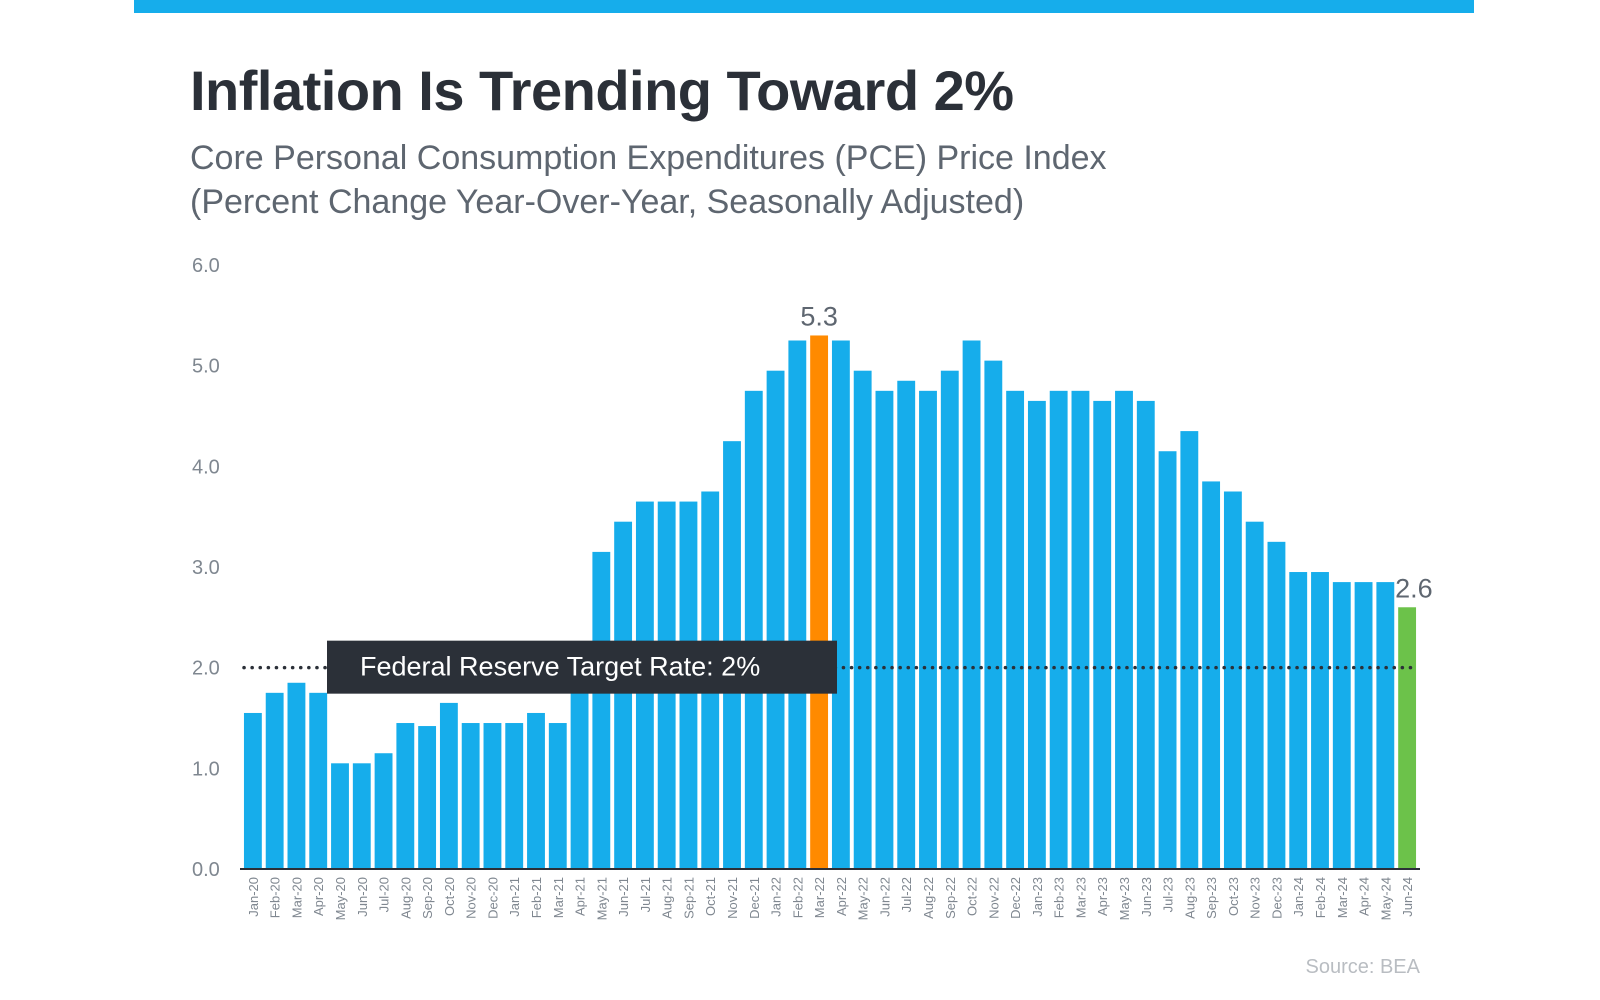  I want to click on data-label: 5.3, so click(819, 316).